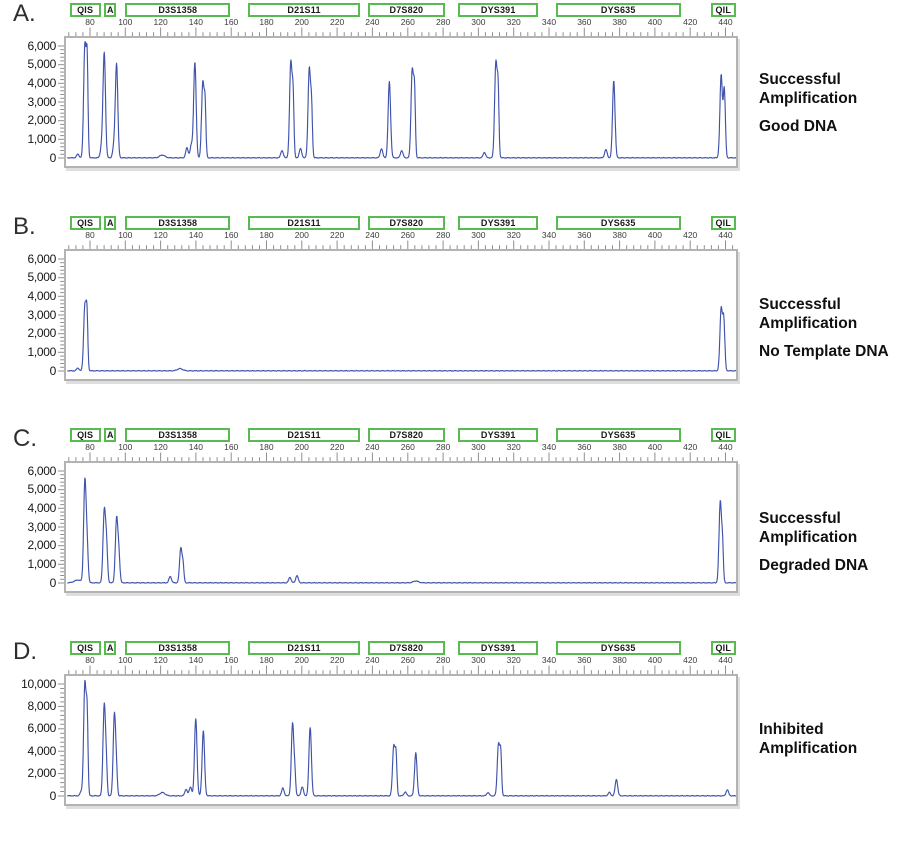  Describe the element at coordinates (372, 235) in the screenshot. I see `x-tick-label: 240` at that location.